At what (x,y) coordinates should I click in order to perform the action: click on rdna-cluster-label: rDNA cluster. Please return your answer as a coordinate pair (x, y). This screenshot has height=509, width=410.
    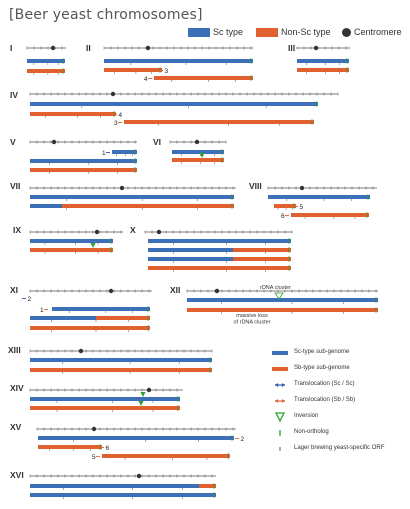
    Looking at the image, I should click on (275, 288).